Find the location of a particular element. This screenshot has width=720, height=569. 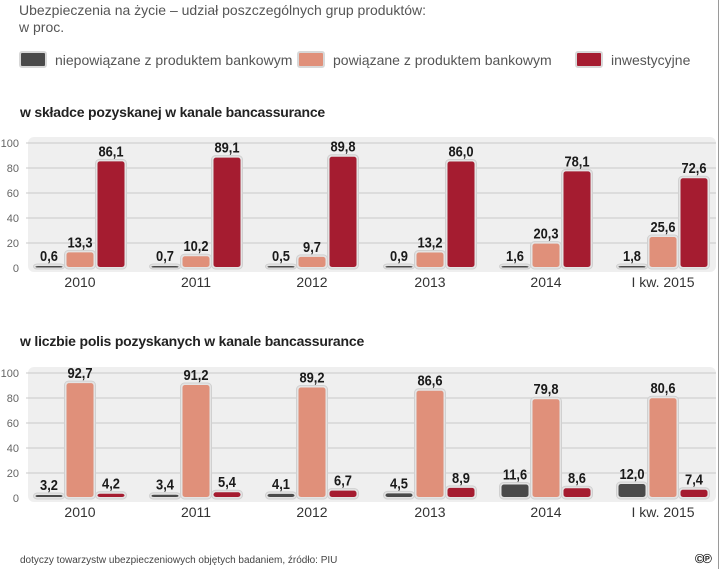

data-label: 12,0 is located at coordinates (631, 473).